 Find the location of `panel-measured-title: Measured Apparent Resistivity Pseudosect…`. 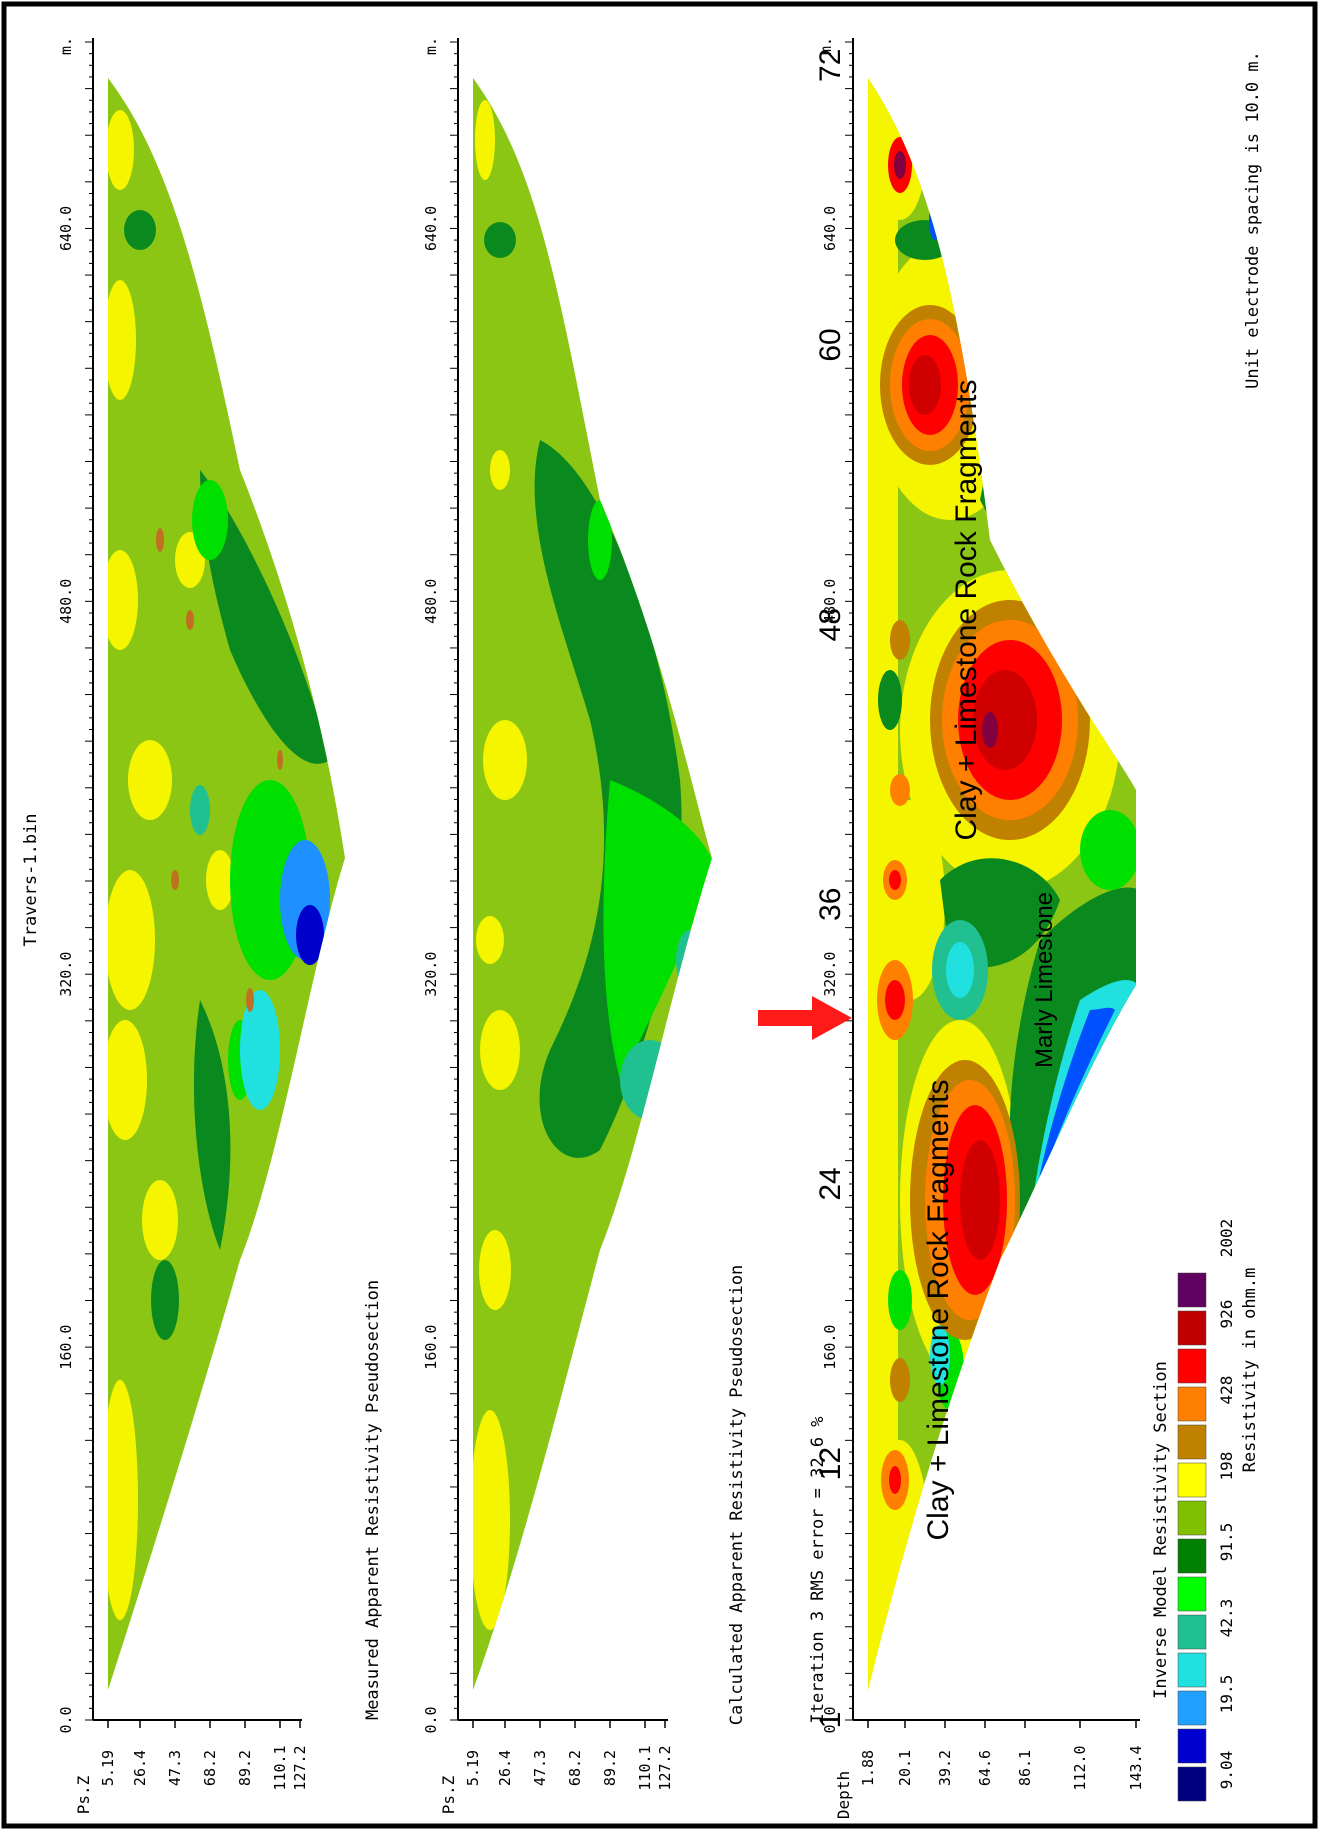

panel-measured-title: Measured Apparent Resistivity Pseudosect… is located at coordinates (373, 1500).